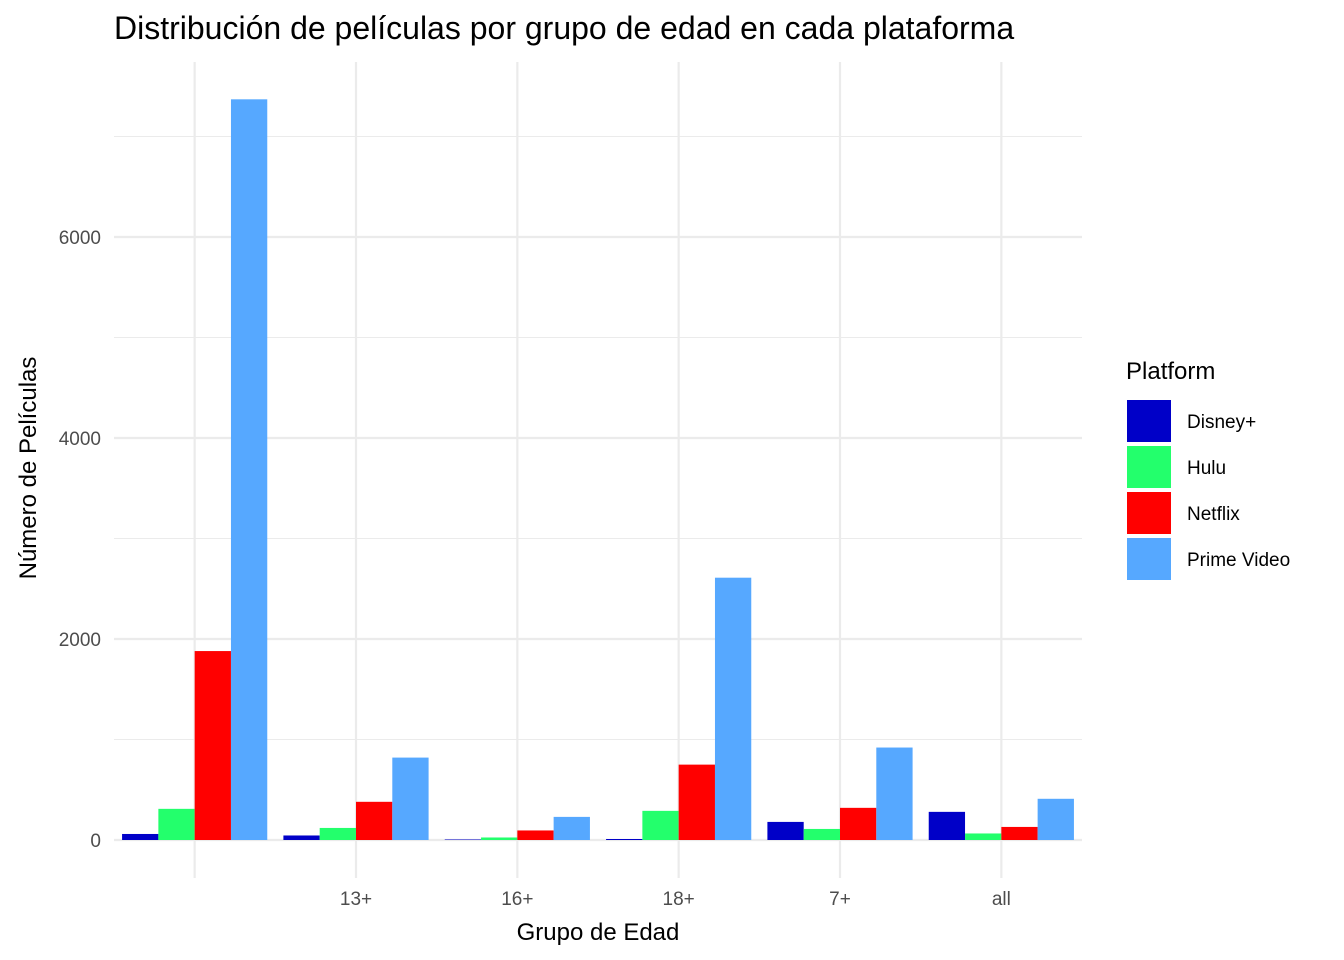 This screenshot has height=960, width=1344. Describe the element at coordinates (1208, 490) in the screenshot. I see `legend-items: Disney+ Hulu Netflix Prime Video` at that location.